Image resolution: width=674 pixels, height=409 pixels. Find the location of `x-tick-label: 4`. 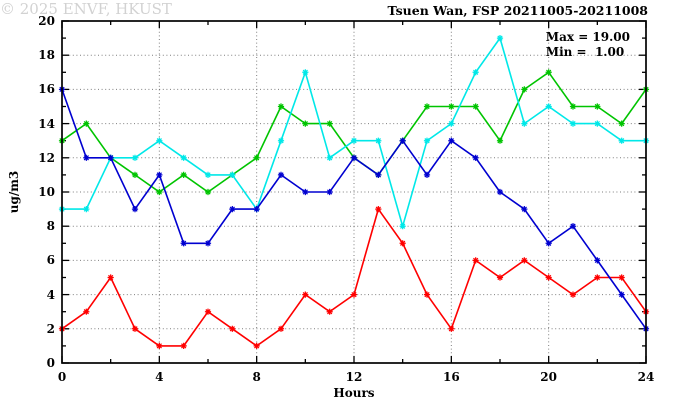

x-tick-label: 4 is located at coordinates (159, 377).